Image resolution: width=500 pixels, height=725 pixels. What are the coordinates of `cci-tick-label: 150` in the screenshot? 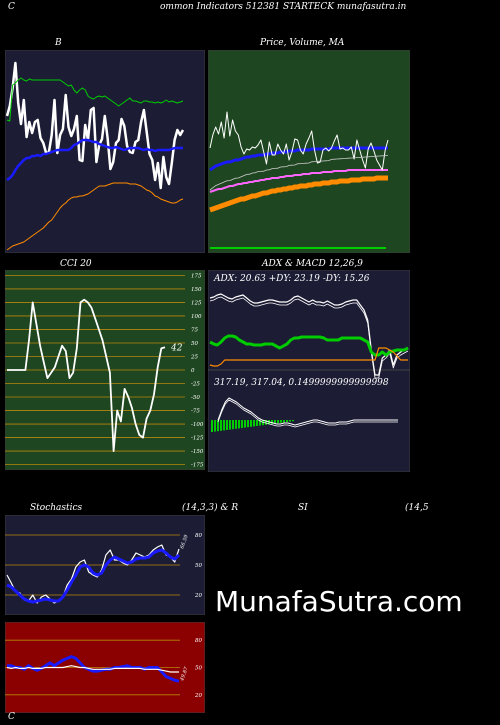 It's located at (196, 290).